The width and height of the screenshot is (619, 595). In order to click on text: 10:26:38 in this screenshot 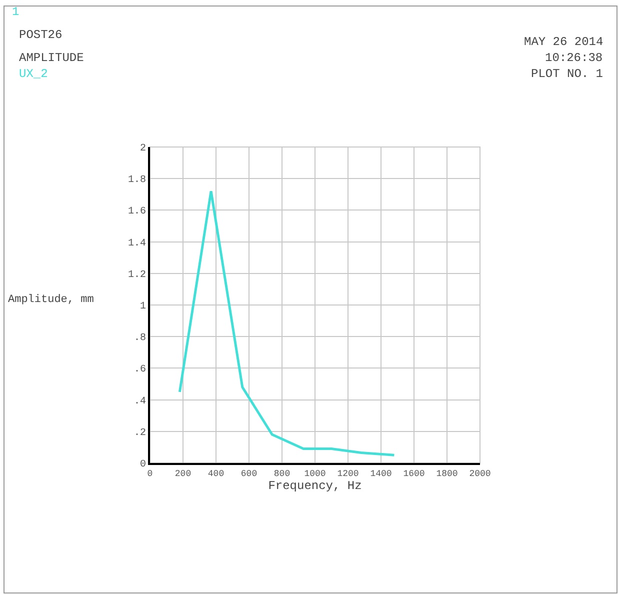, I will do `click(574, 58)`.